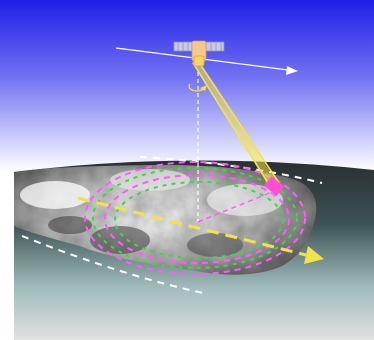 The image size is (374, 340). I want to click on rotation-arrow-icon, so click(197, 87).